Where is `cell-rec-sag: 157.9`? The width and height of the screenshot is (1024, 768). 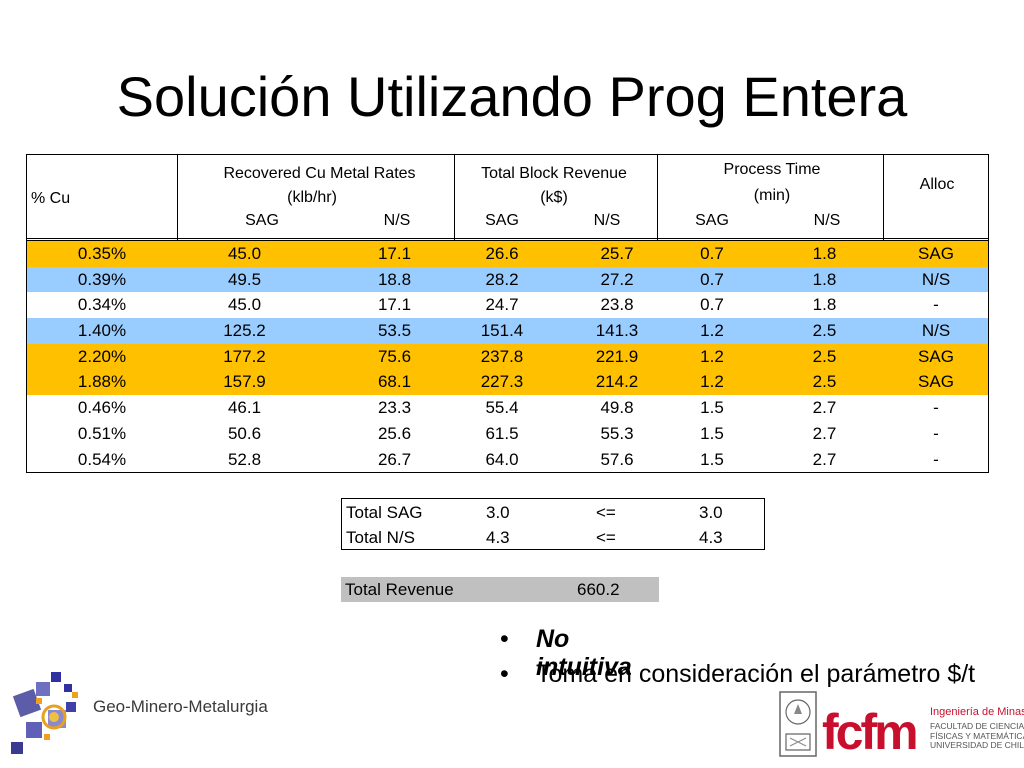 cell-rec-sag: 157.9 is located at coordinates (244, 382).